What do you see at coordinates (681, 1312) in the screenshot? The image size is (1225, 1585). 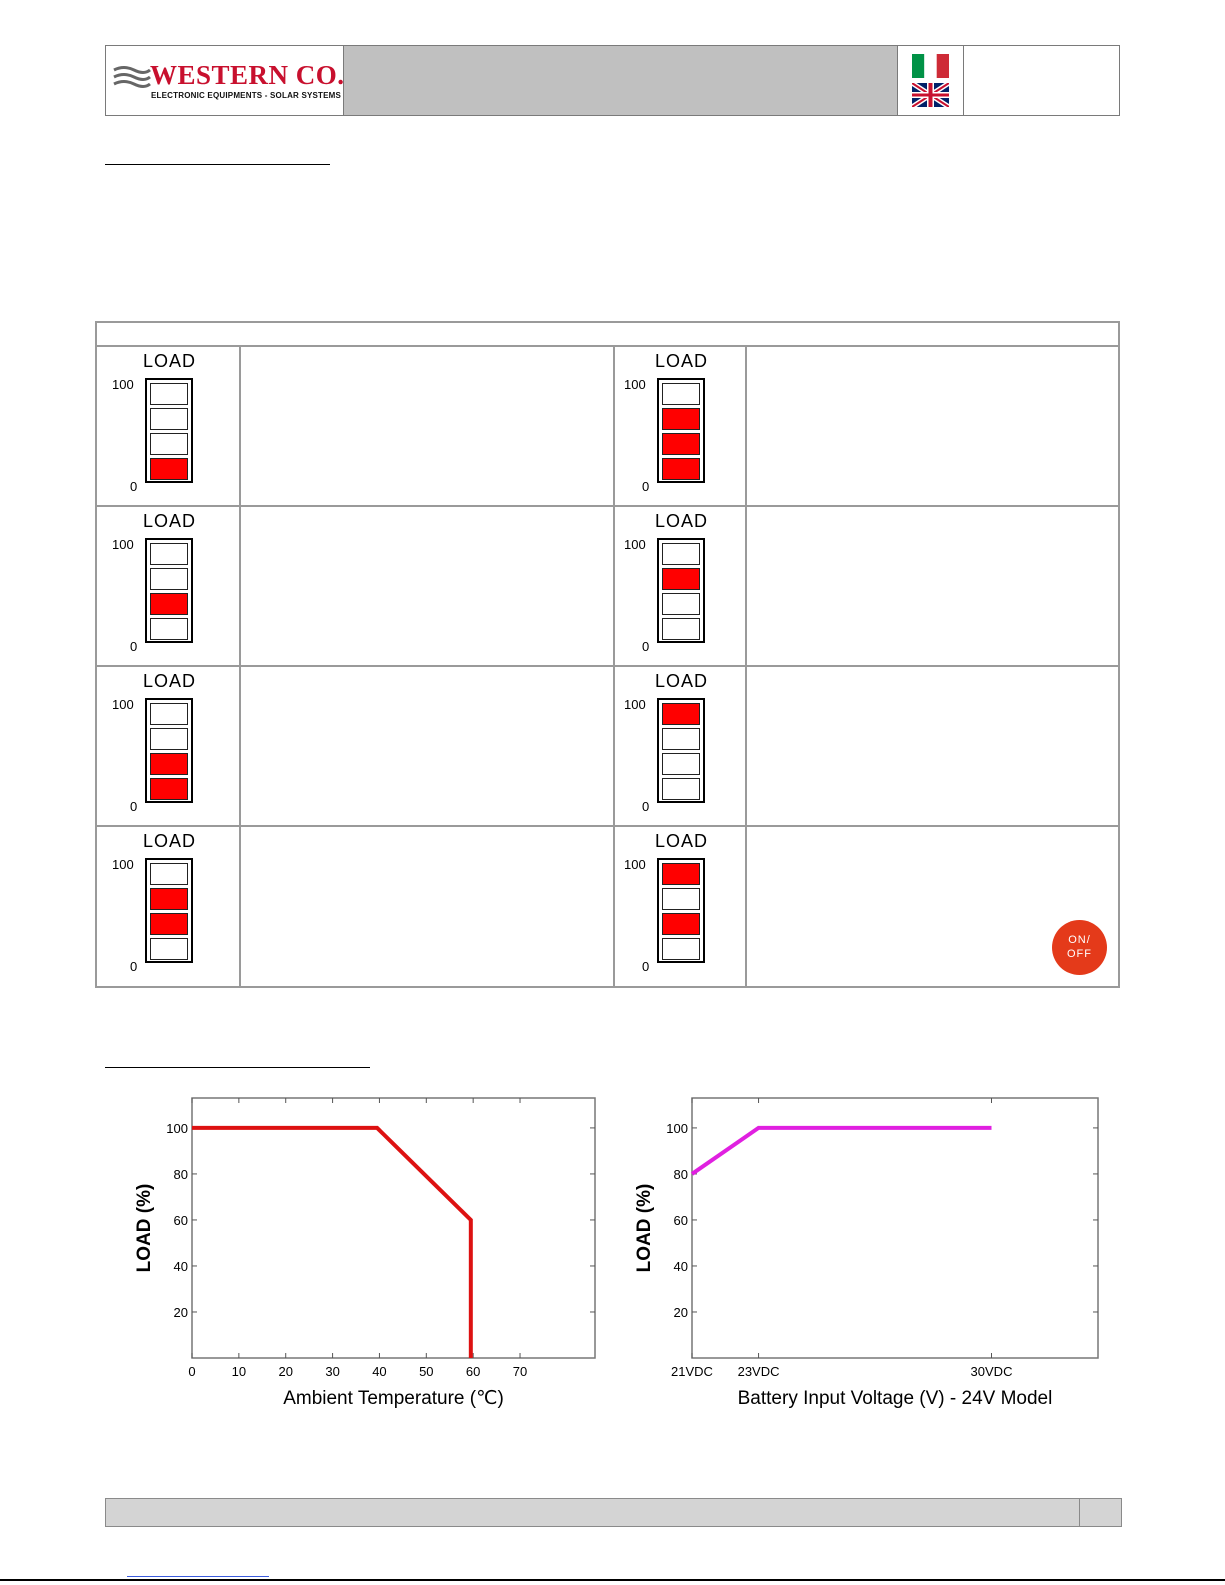 I see `y-tick-label: 20` at bounding box center [681, 1312].